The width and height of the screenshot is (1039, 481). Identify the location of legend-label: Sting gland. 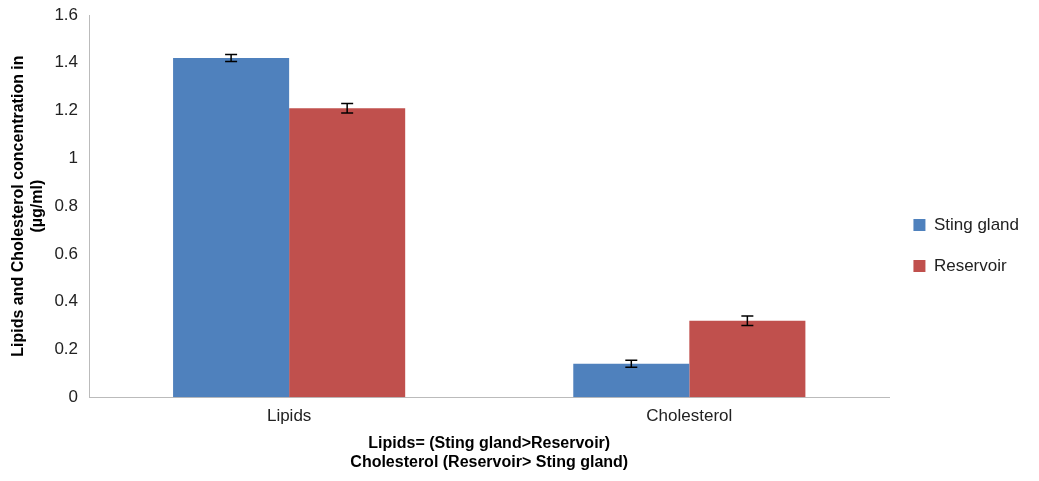
(976, 224).